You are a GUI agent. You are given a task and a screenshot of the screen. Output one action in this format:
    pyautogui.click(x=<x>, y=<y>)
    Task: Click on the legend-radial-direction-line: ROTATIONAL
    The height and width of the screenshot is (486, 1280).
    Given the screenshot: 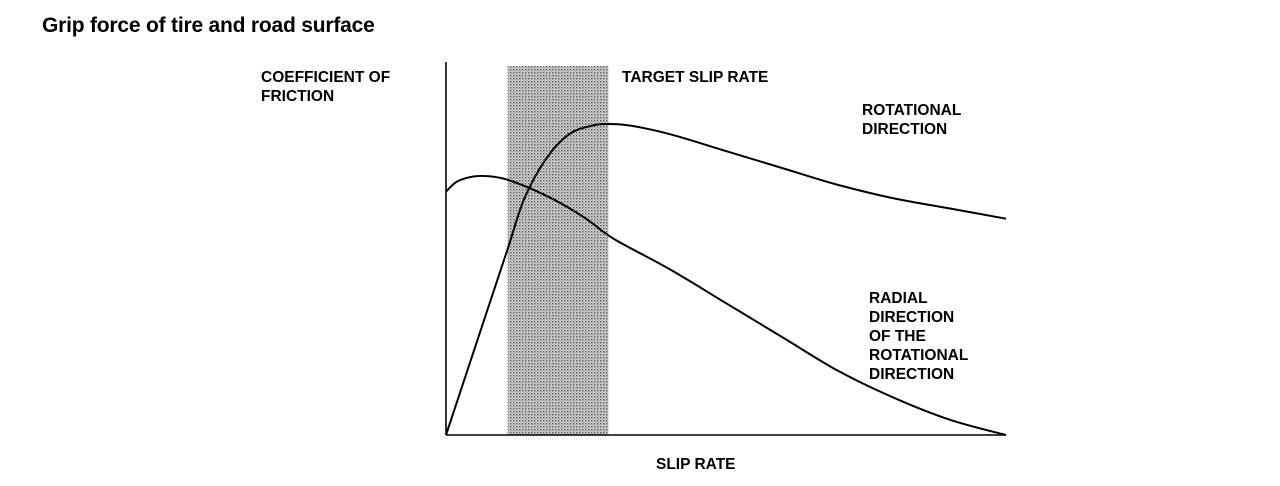 What is the action you would take?
    pyautogui.click(x=918, y=355)
    